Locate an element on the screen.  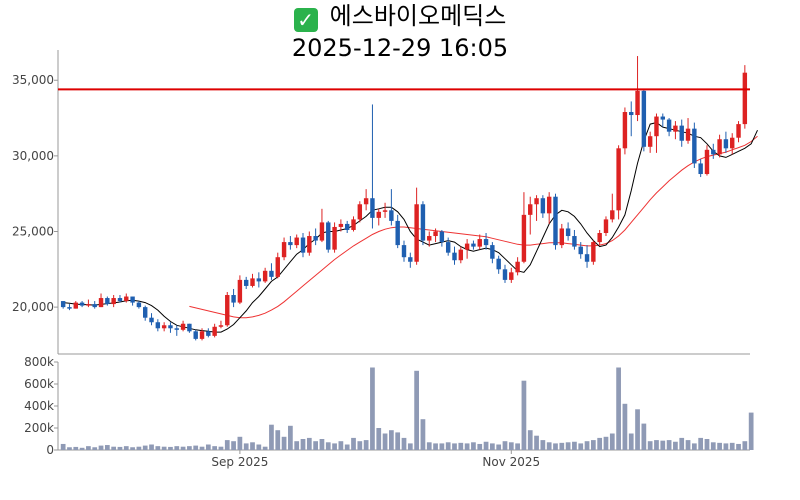
volume-y-tick-label: 600k is located at coordinates (39, 384).